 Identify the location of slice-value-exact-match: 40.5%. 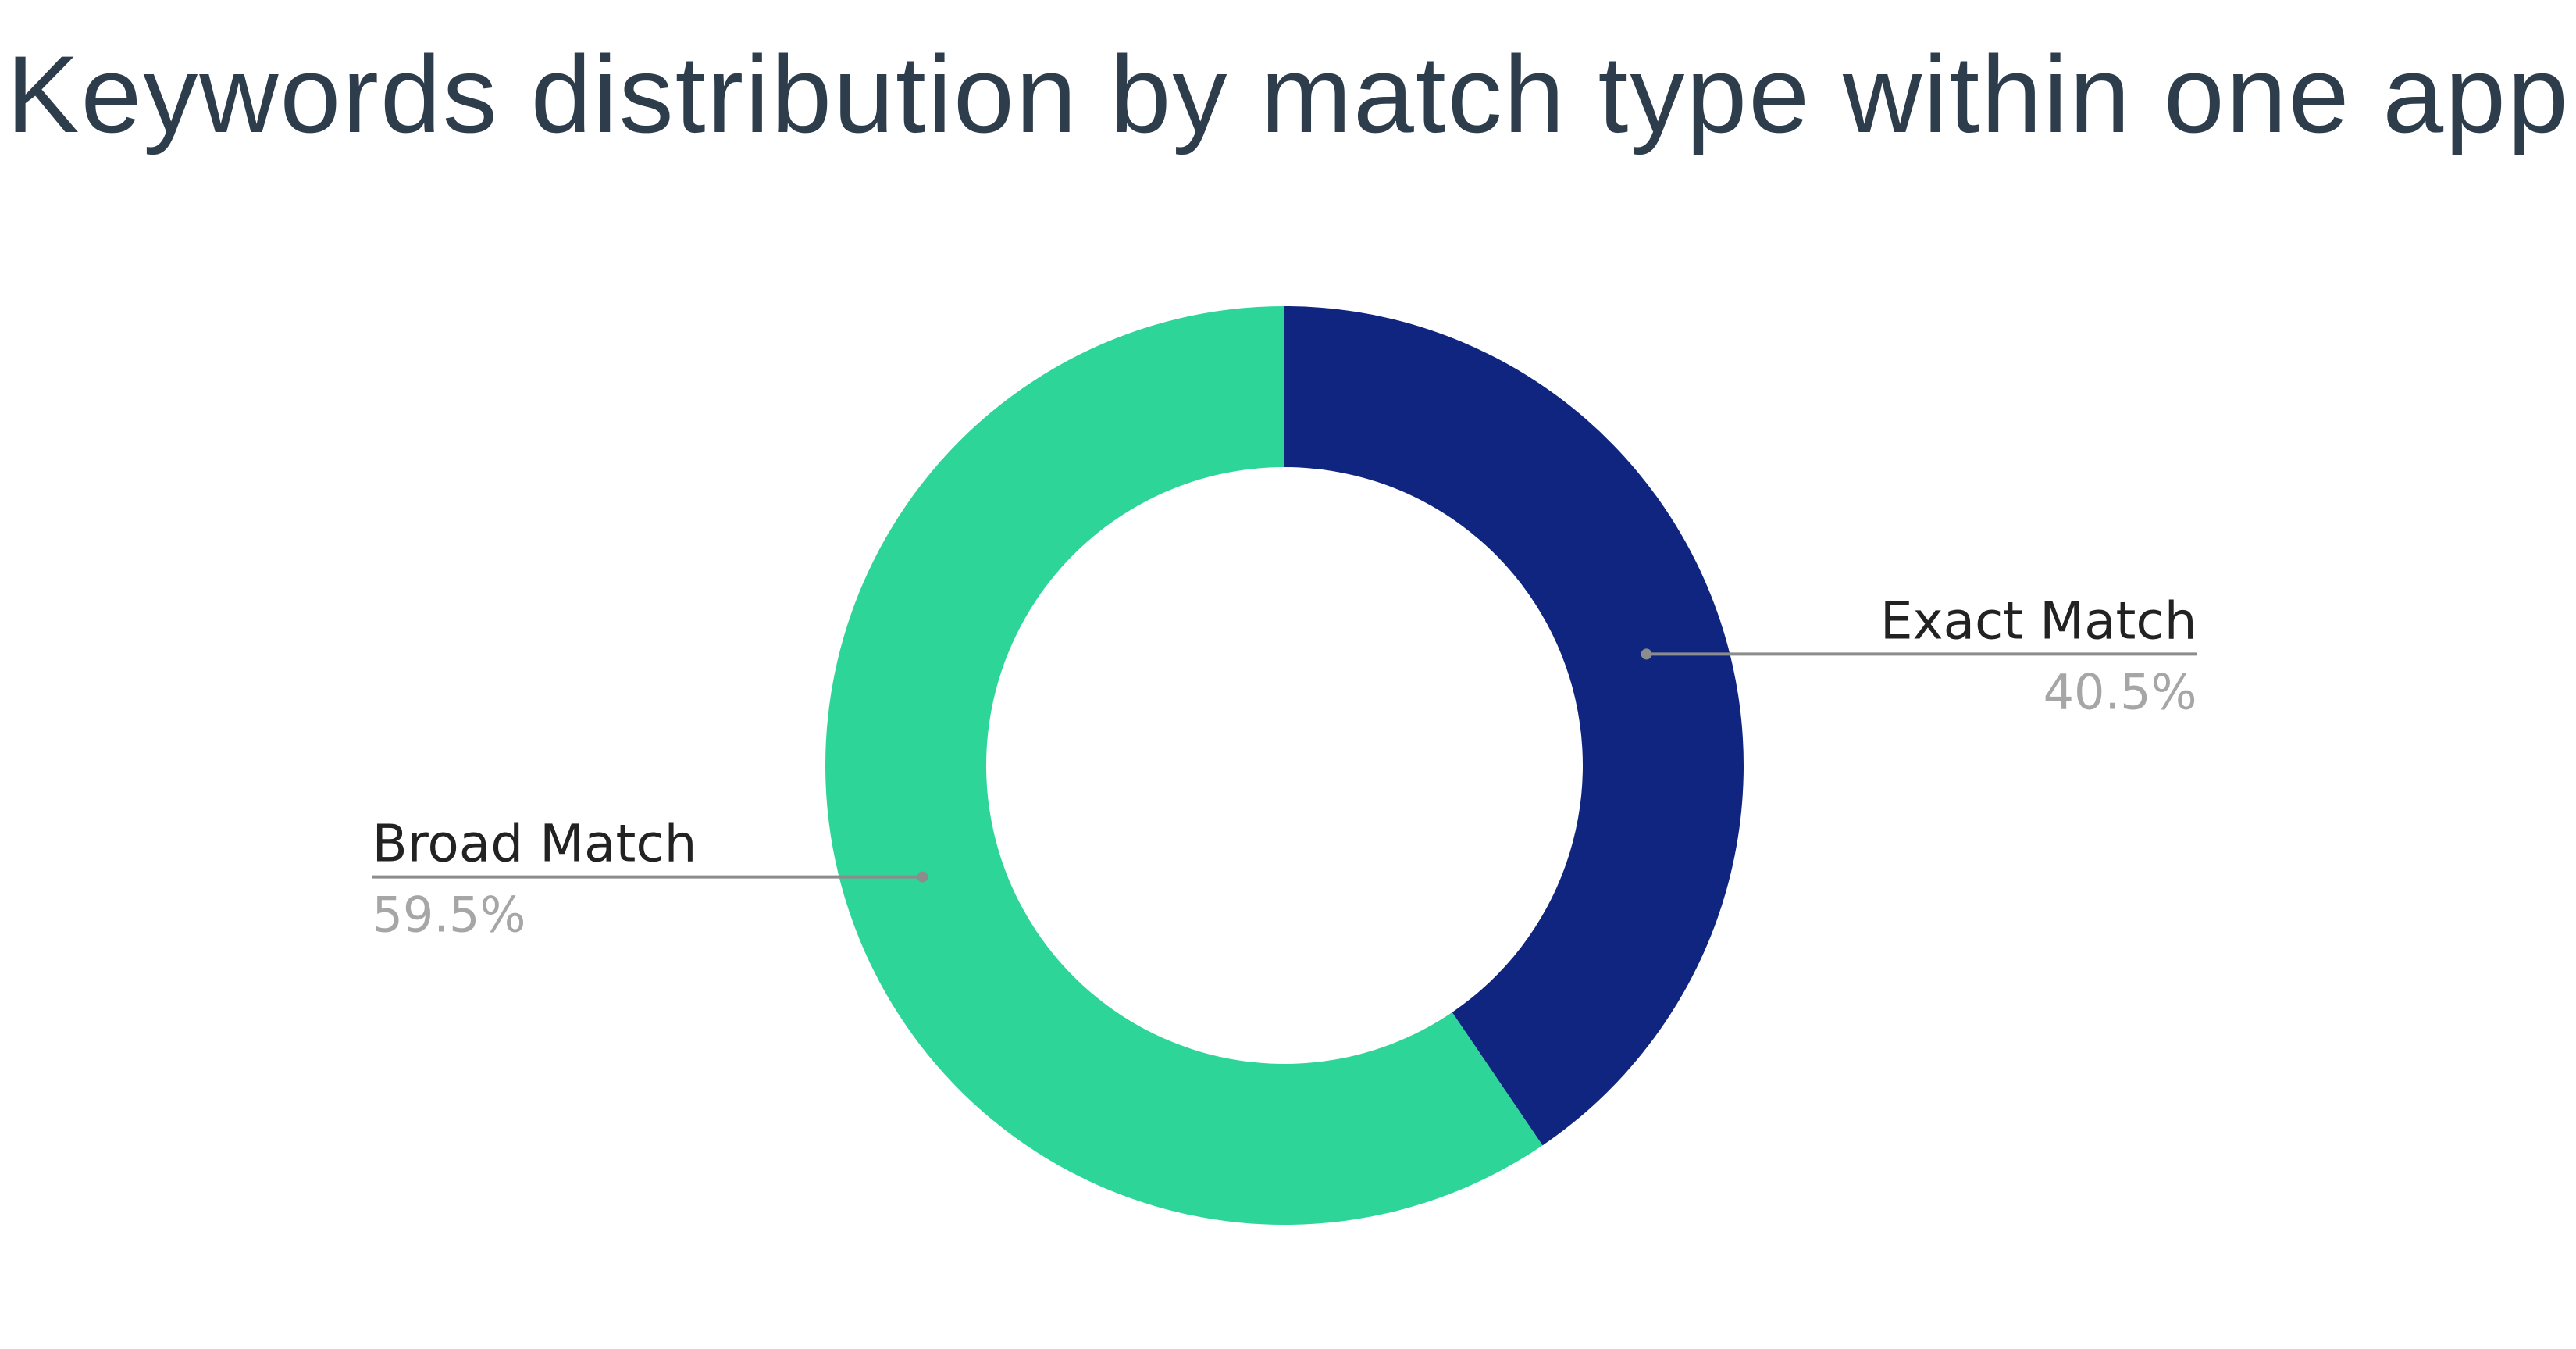
(2120, 691).